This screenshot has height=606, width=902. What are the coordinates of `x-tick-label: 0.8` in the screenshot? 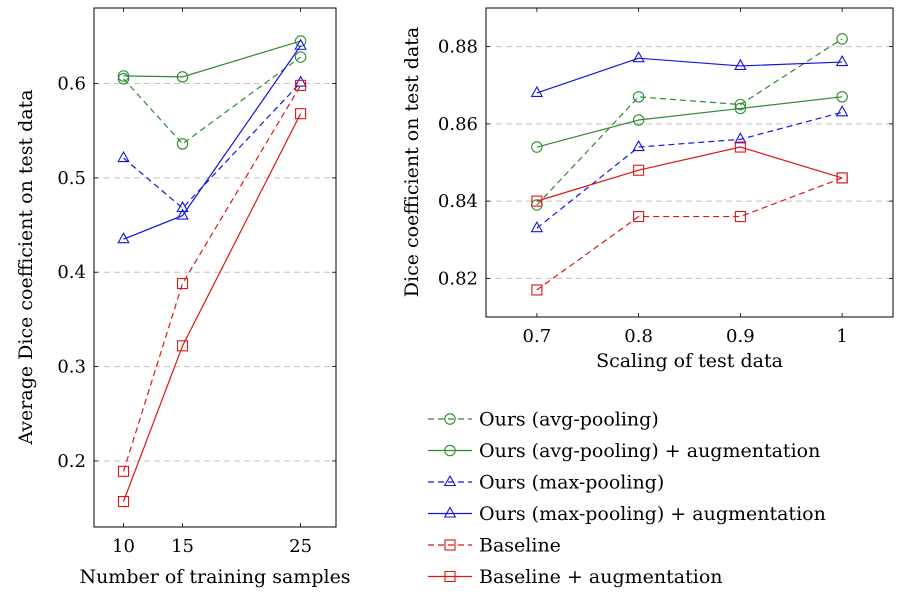 It's located at (638, 336).